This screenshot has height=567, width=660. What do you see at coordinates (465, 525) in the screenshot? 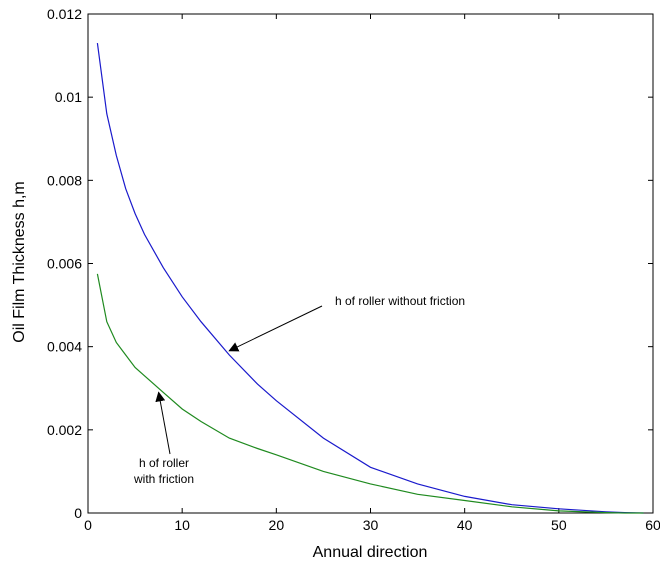
I see `x-tick-label: 40` at bounding box center [465, 525].